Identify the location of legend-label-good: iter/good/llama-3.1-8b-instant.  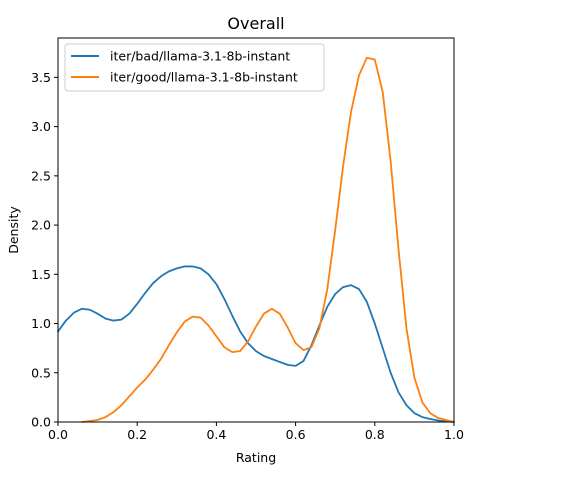
(204, 77).